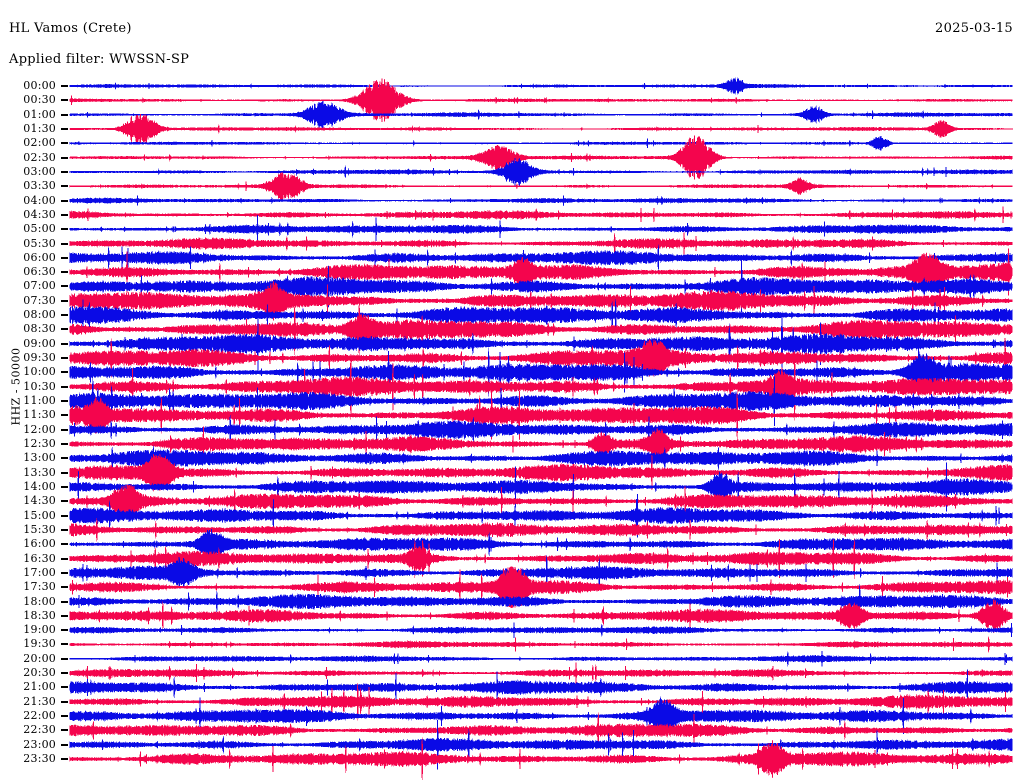 The image size is (1024, 780). I want to click on time-label: 19:00, so click(39, 630).